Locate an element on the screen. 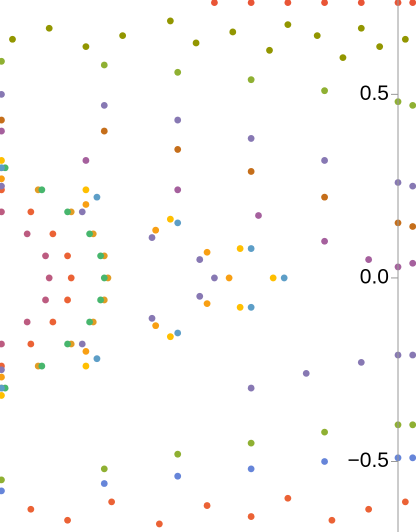 The width and height of the screenshot is (416, 532). y-tick-label: 0.0 is located at coordinates (374, 276).